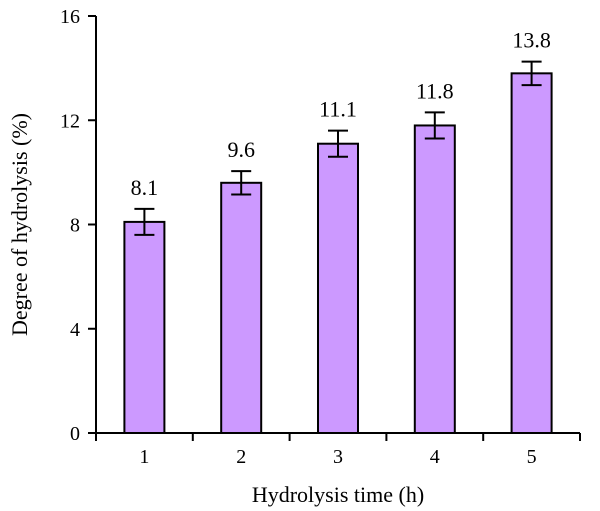 The width and height of the screenshot is (600, 511). I want to click on data-label: 13.8, so click(531, 40).